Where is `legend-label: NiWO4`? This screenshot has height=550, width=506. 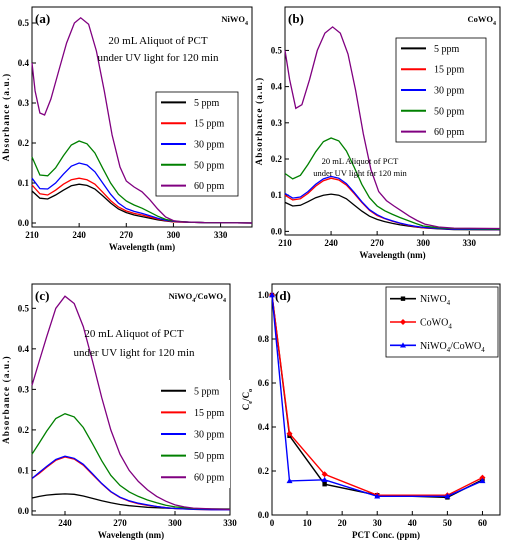 legend-label: NiWO4 is located at coordinates (435, 300).